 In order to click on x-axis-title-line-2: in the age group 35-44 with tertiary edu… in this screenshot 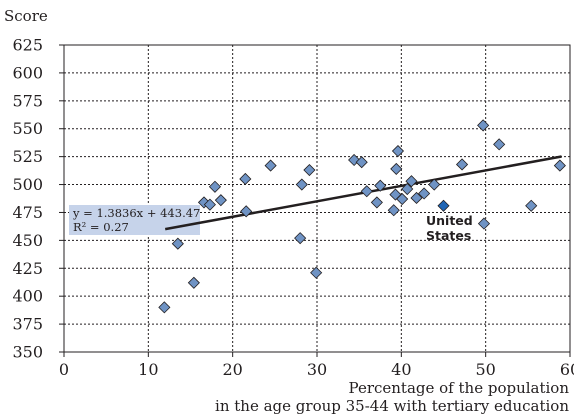, I will do `click(392, 406)`.